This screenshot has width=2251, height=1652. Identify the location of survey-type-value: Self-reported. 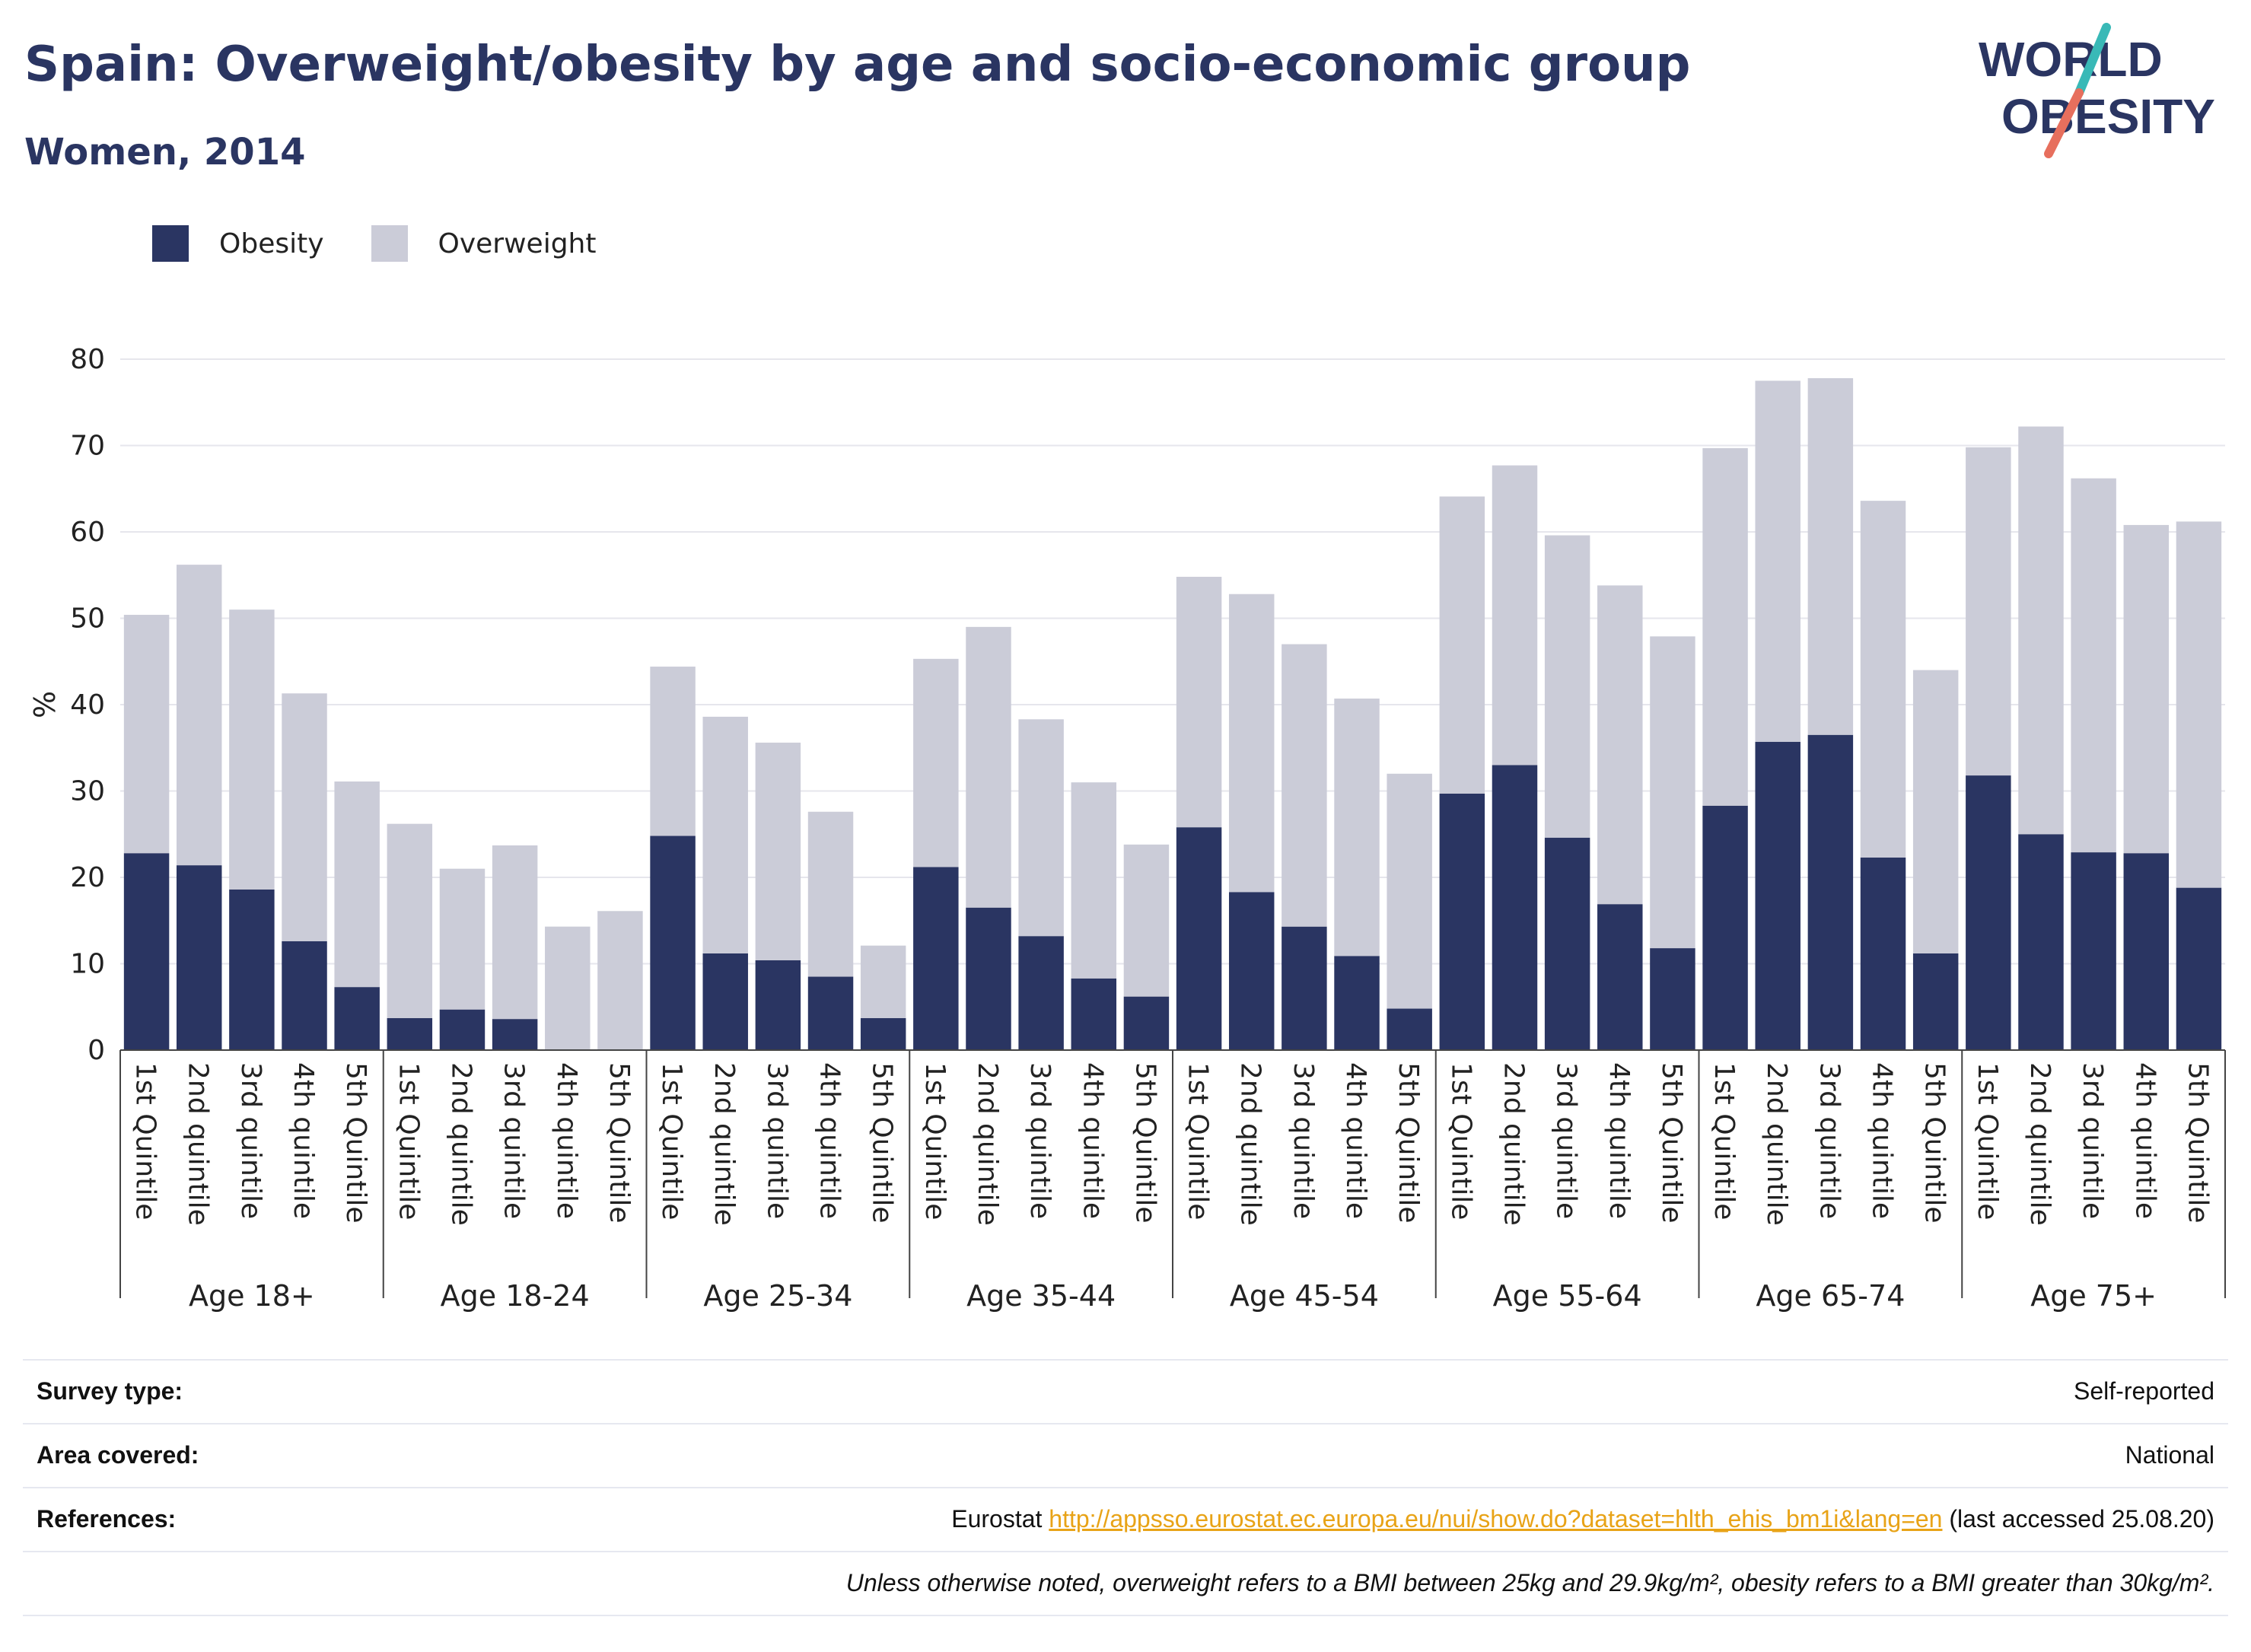
(2144, 1391).